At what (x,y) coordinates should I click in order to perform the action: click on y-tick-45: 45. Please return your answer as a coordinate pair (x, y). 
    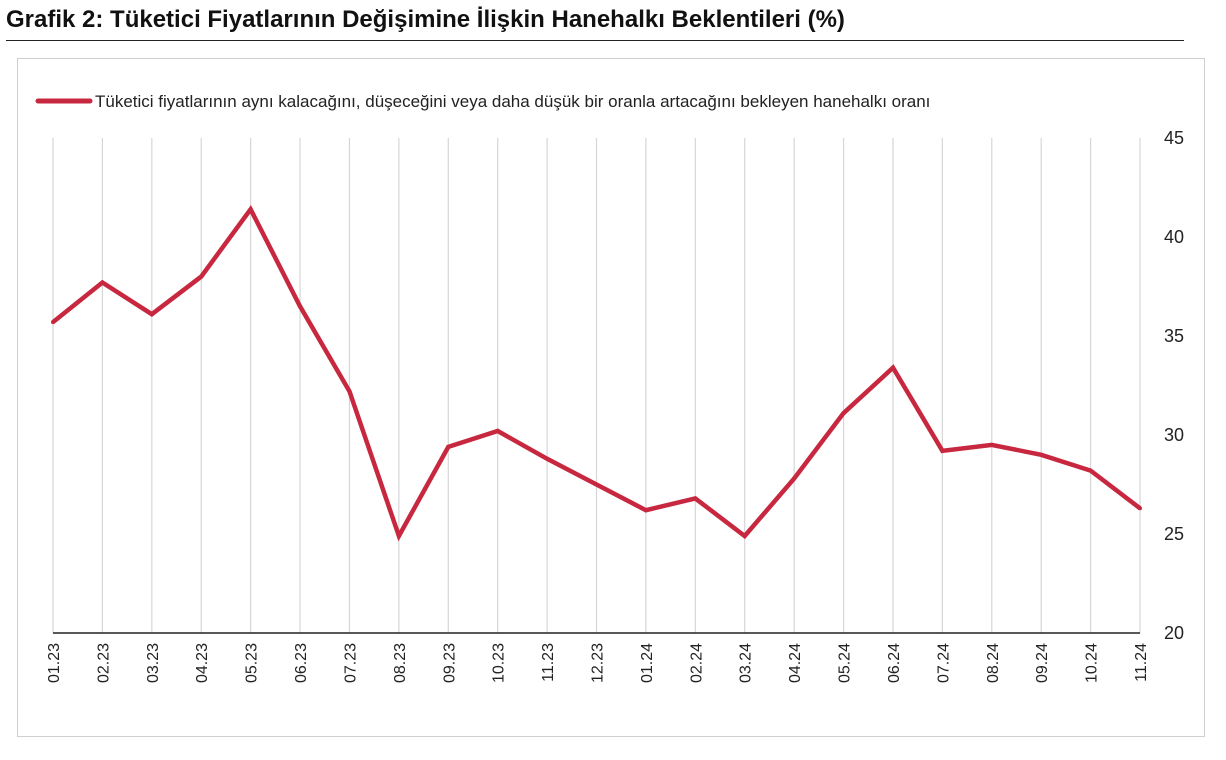
    Looking at the image, I should click on (1174, 138).